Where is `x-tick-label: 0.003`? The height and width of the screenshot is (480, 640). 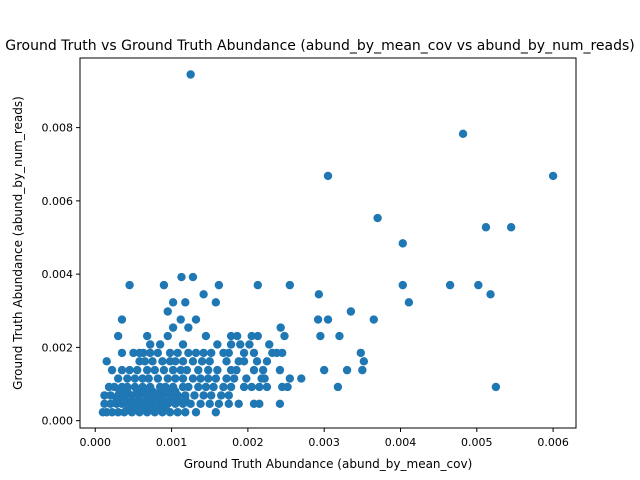
x-tick-label: 0.003 is located at coordinates (324, 442).